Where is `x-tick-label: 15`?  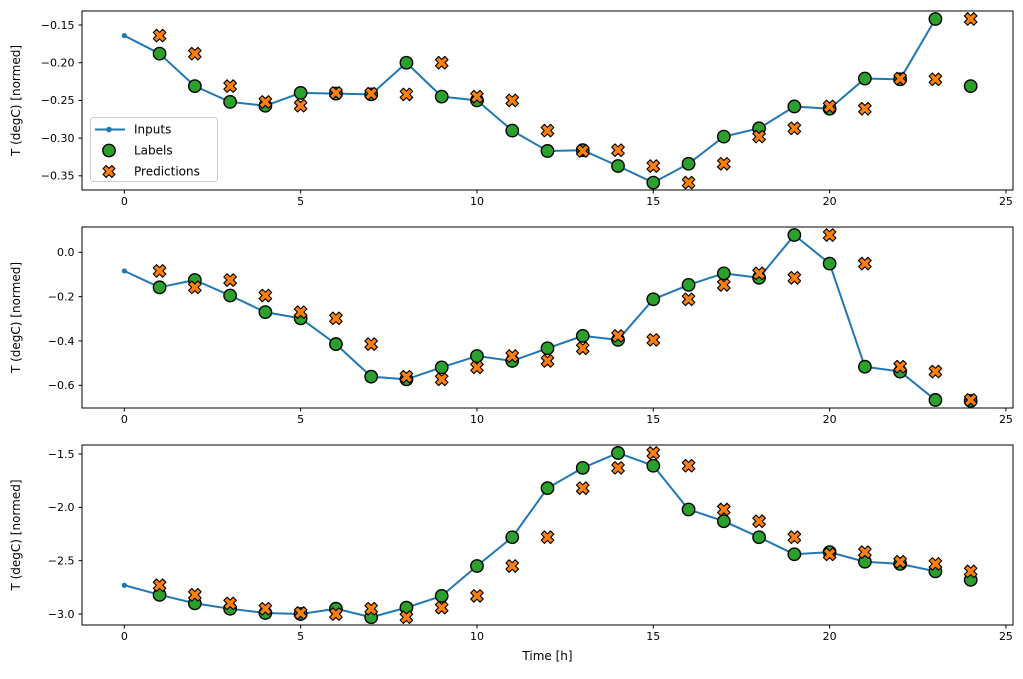 x-tick-label: 15 is located at coordinates (653, 419).